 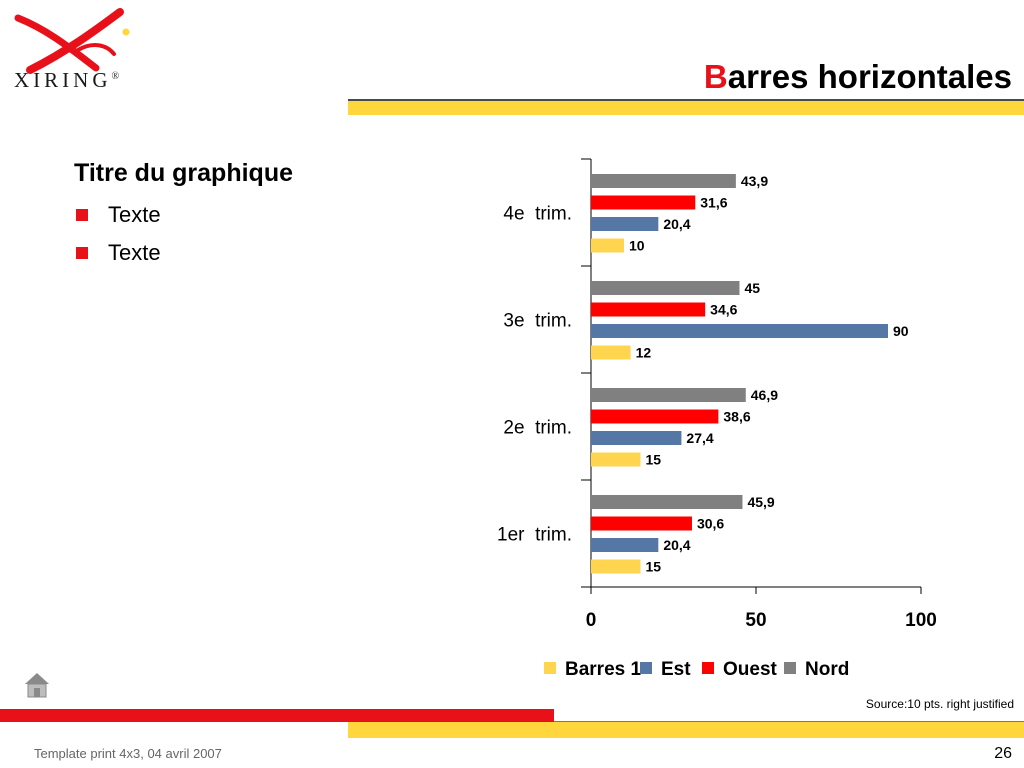 What do you see at coordinates (710, 524) in the screenshot?
I see `data-label: 30,6` at bounding box center [710, 524].